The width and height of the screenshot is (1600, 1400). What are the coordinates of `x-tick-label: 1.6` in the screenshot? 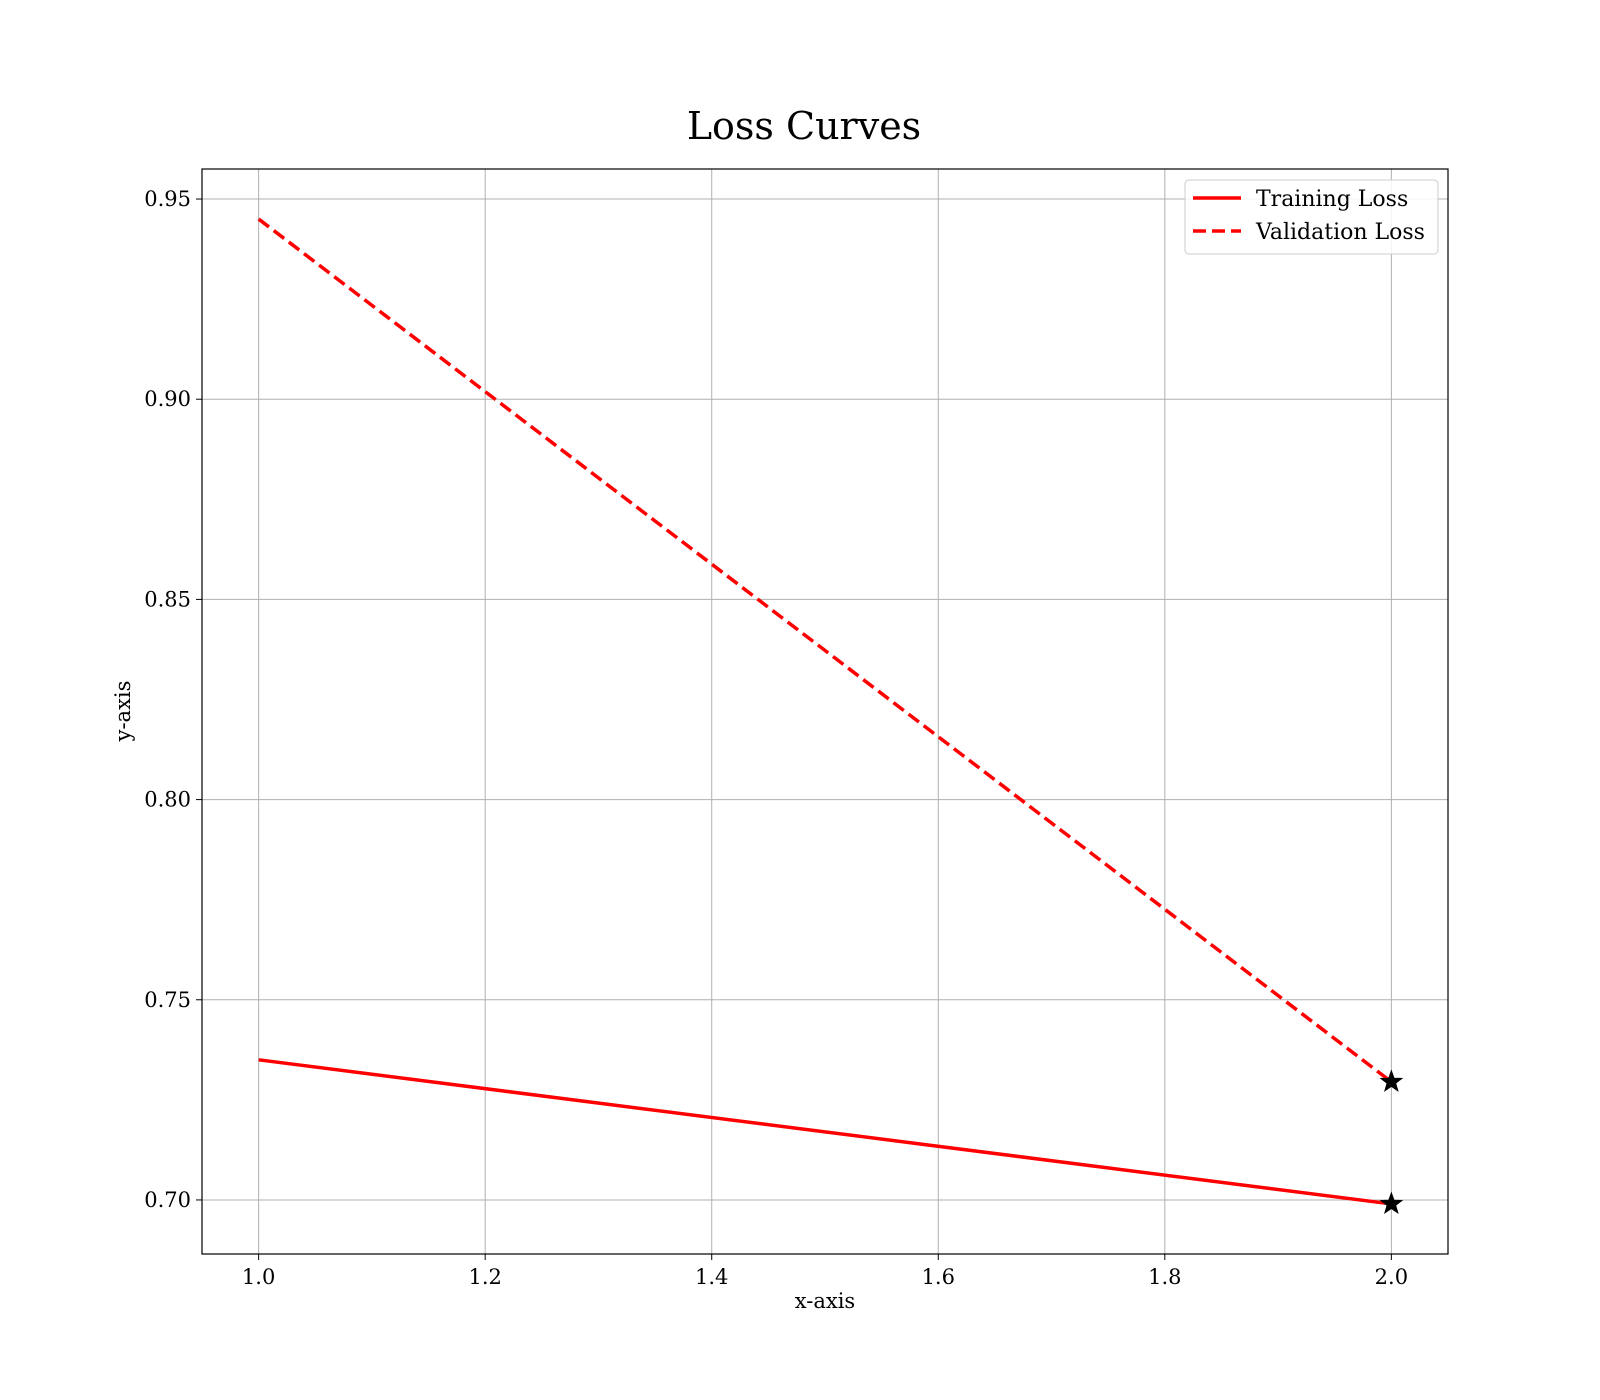 It's located at (938, 1277).